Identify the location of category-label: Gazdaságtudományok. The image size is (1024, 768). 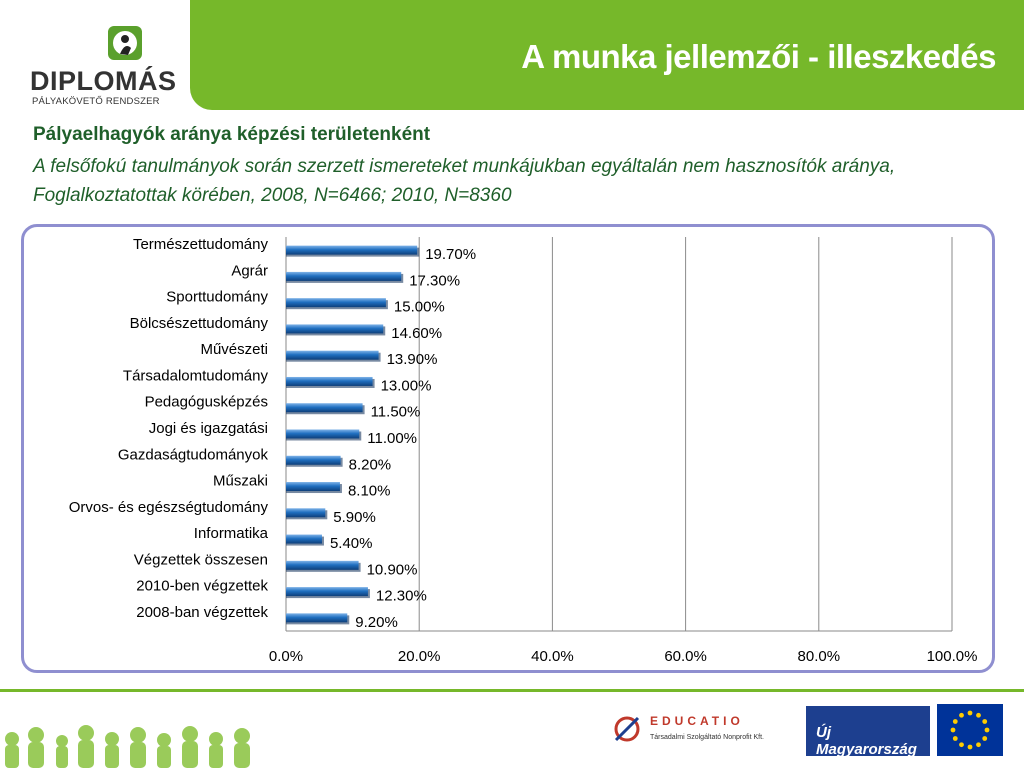
(193, 454).